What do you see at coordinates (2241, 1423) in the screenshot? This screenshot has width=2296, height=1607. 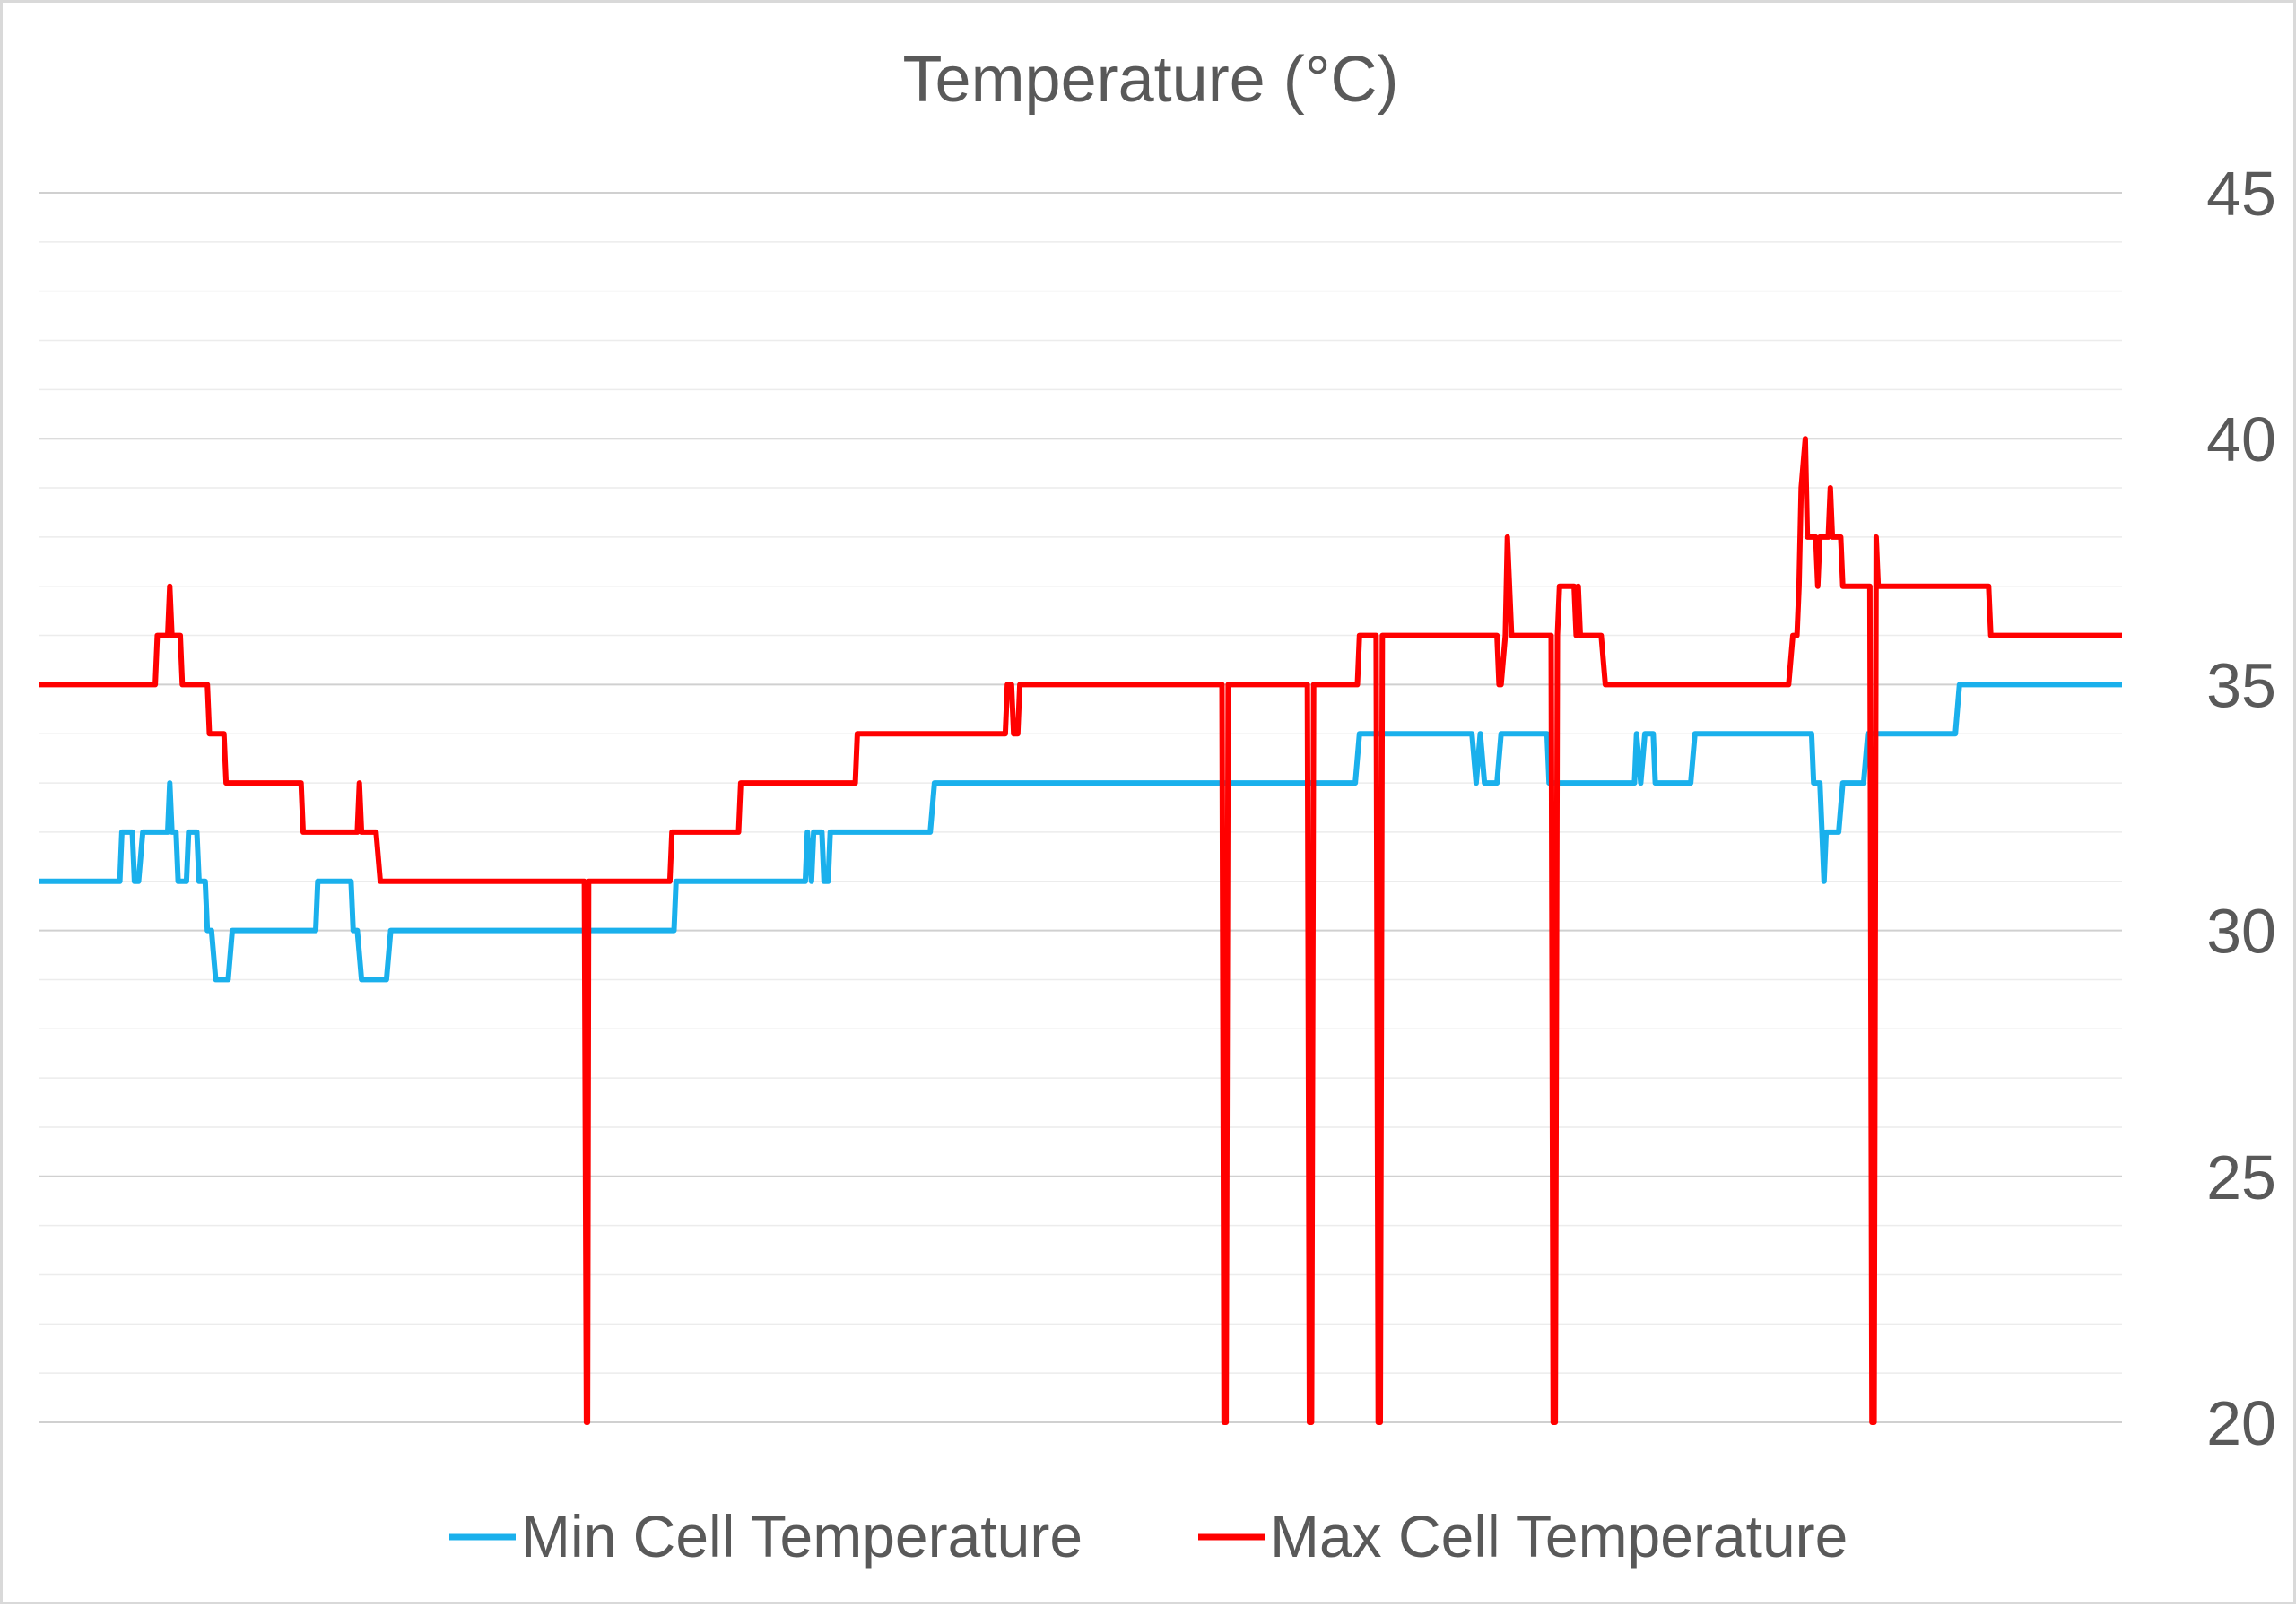 I see `y-tick-label-20: 20` at bounding box center [2241, 1423].